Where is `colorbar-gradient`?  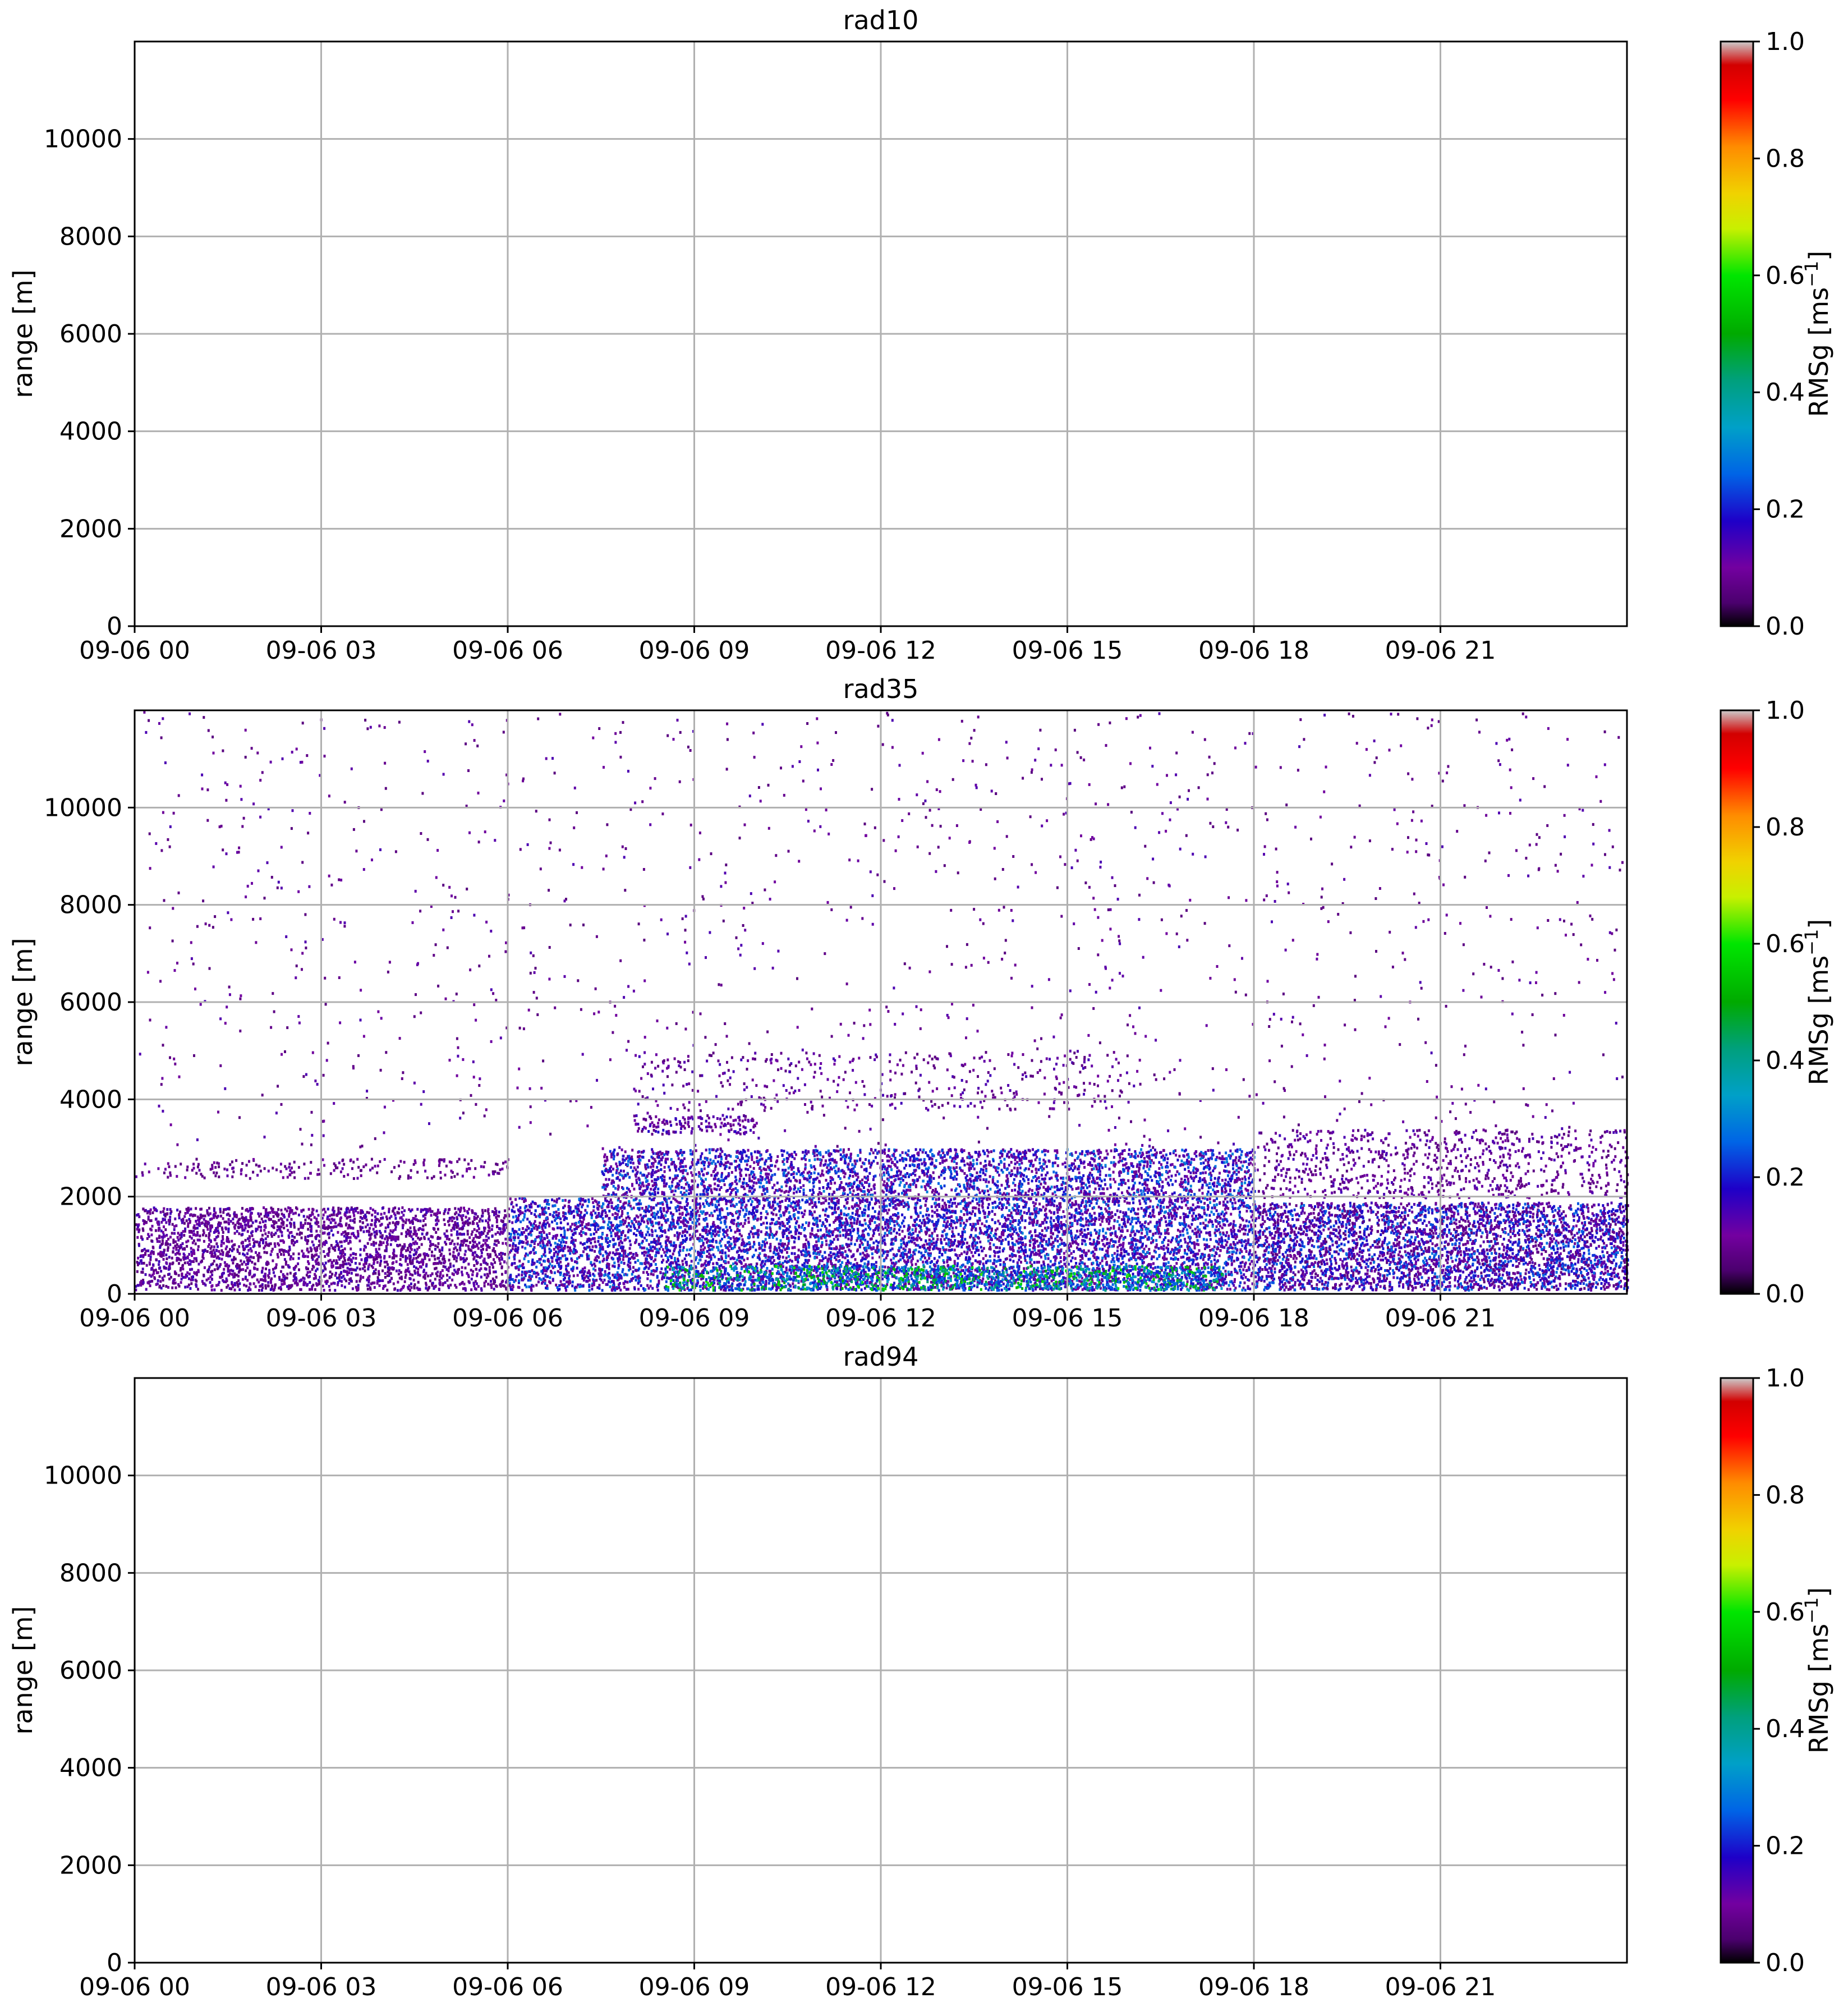
colorbar-gradient is located at coordinates (1737, 334).